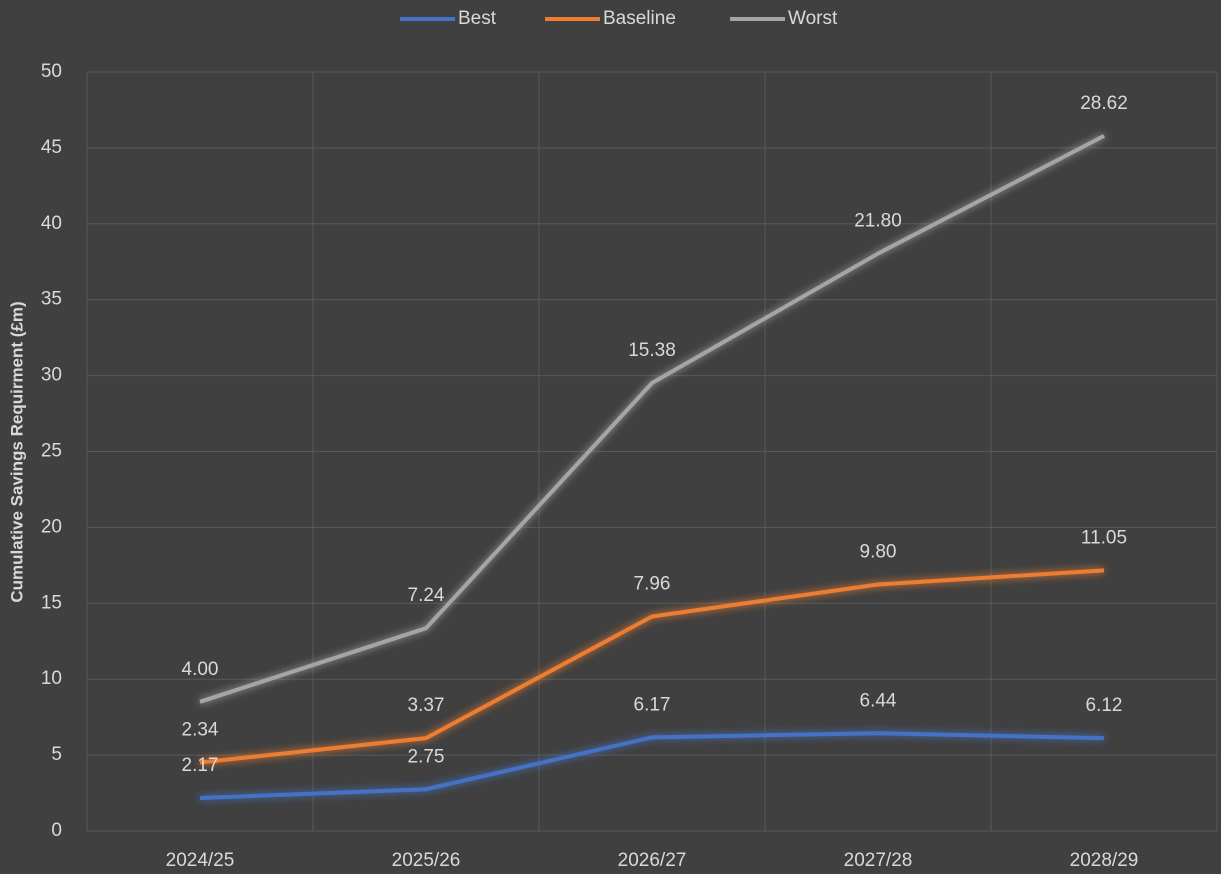  I want to click on legend-label: Best, so click(477, 18).